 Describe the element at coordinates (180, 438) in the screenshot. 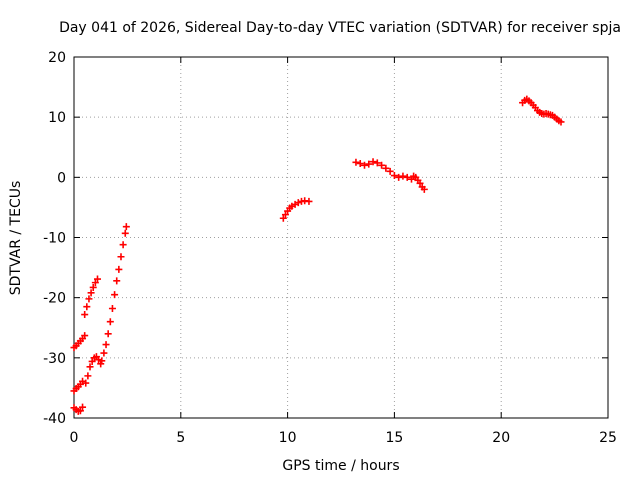

I see `x-tick-label: 5` at that location.